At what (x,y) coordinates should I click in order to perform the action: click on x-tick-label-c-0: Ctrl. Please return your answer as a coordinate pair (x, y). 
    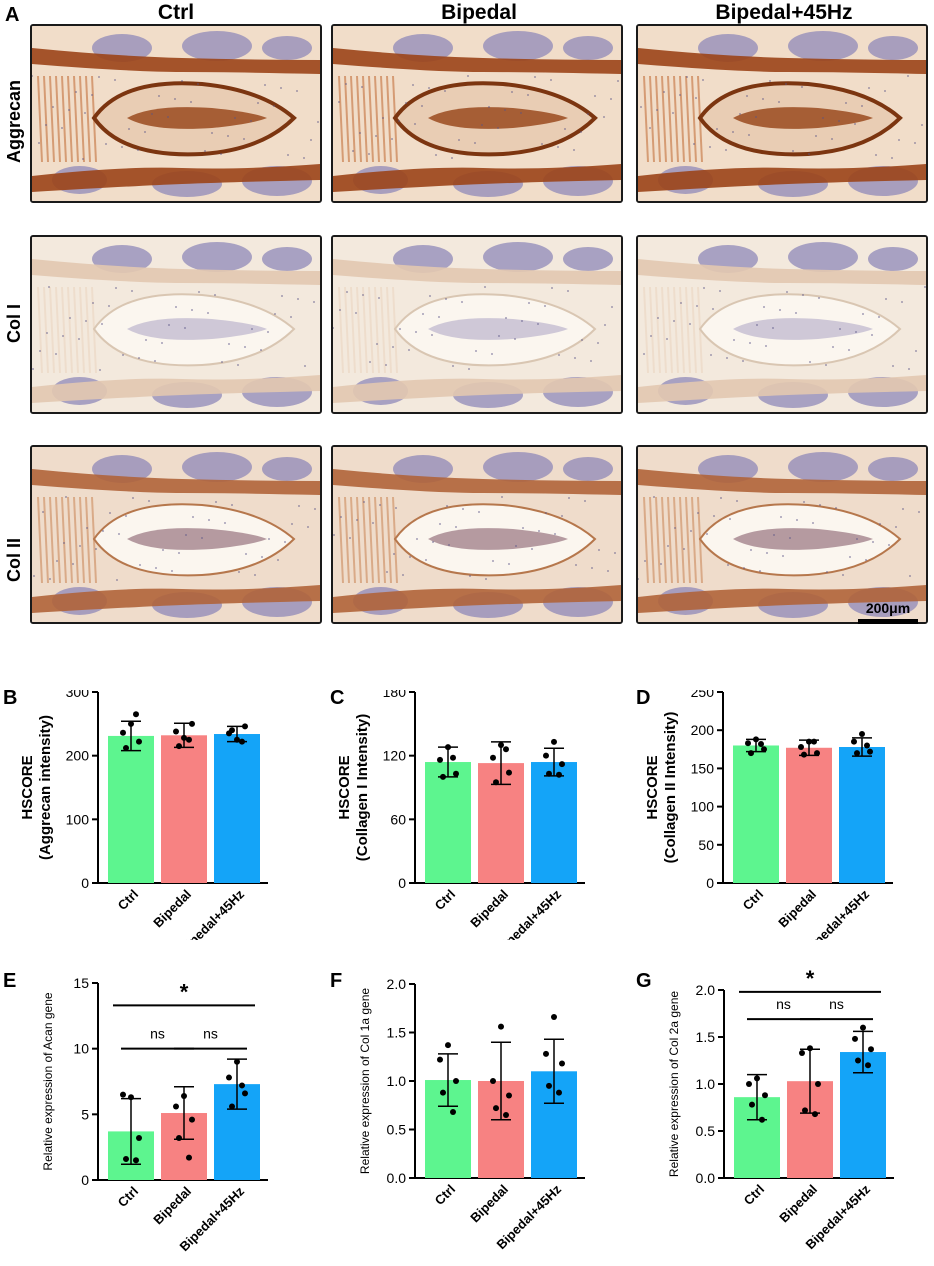
    Looking at the image, I should click on (445, 900).